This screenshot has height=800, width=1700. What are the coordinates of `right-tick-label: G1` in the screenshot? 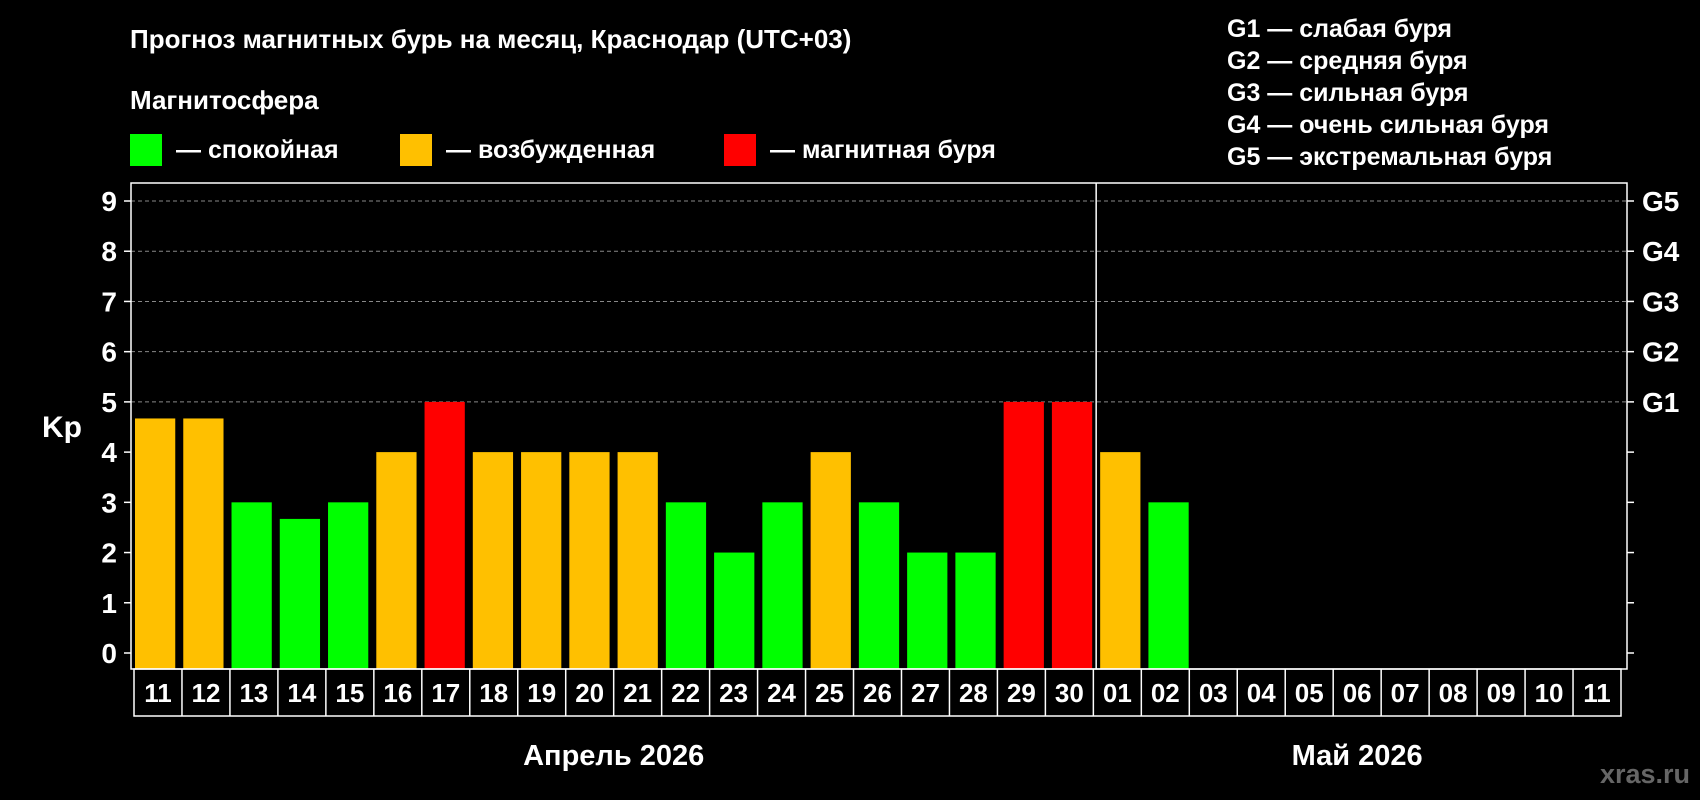 It's located at (1660, 402).